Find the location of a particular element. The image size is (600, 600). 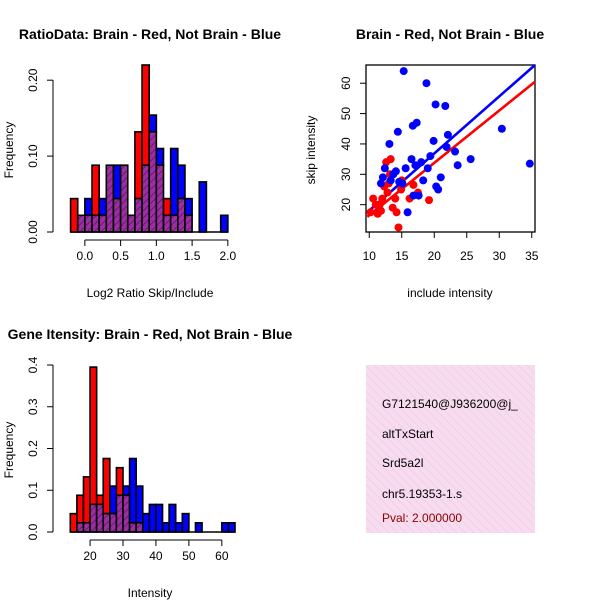

ratio-hist-bars is located at coordinates (149, 148).